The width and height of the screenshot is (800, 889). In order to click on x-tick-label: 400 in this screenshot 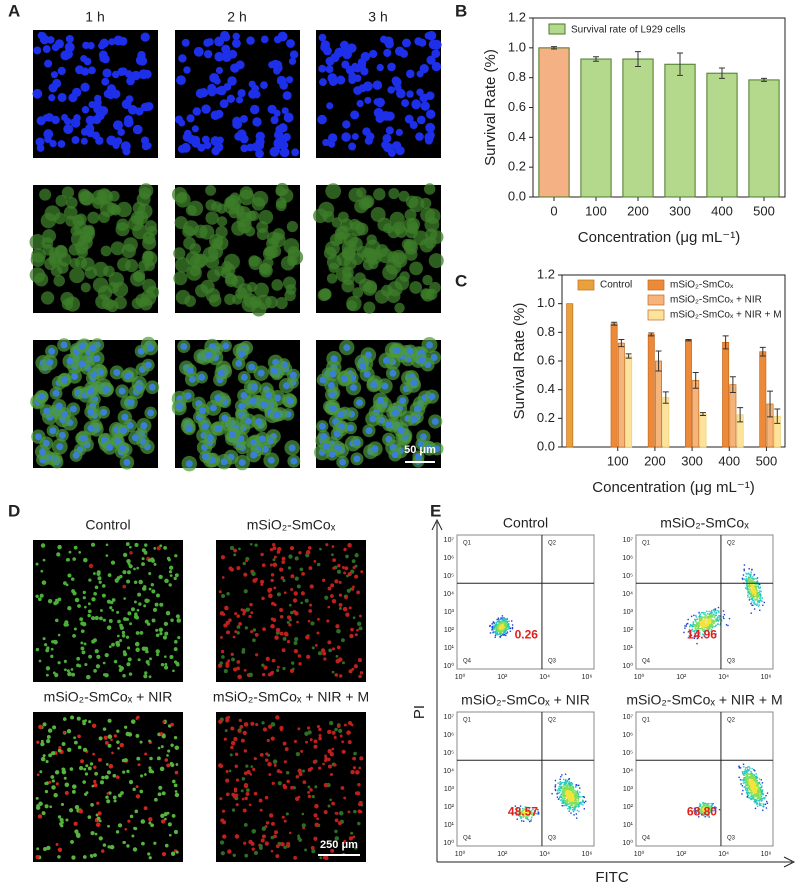, I will do `click(722, 210)`.